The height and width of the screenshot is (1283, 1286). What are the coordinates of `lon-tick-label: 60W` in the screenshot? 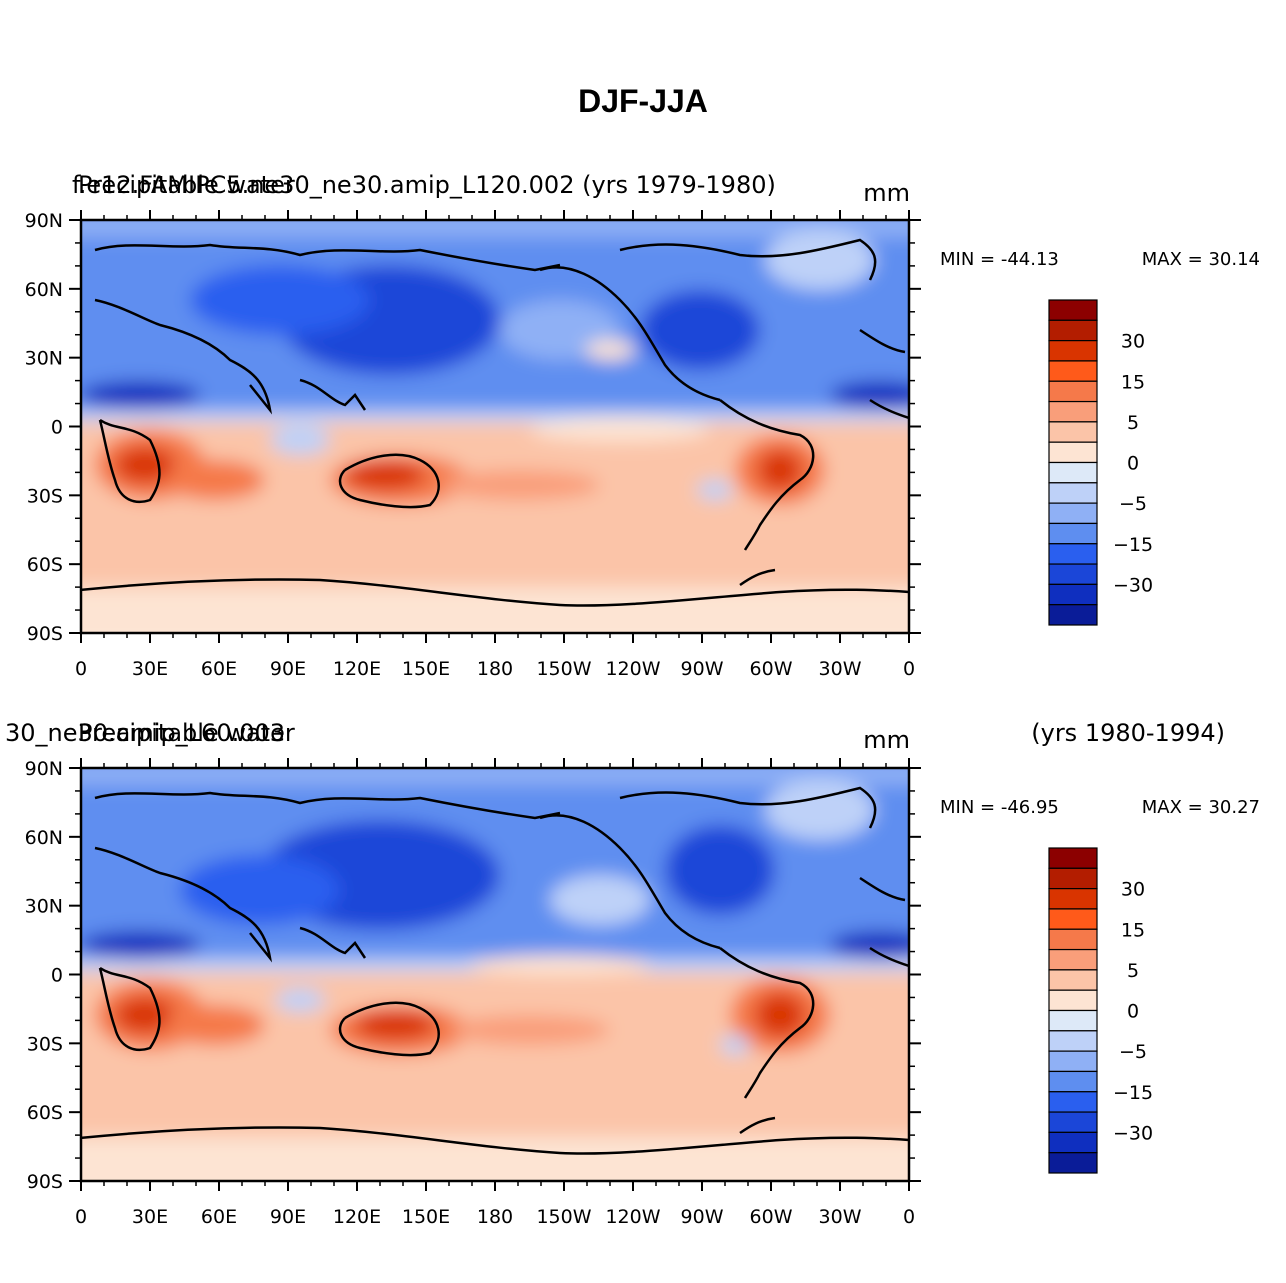 It's located at (771, 669).